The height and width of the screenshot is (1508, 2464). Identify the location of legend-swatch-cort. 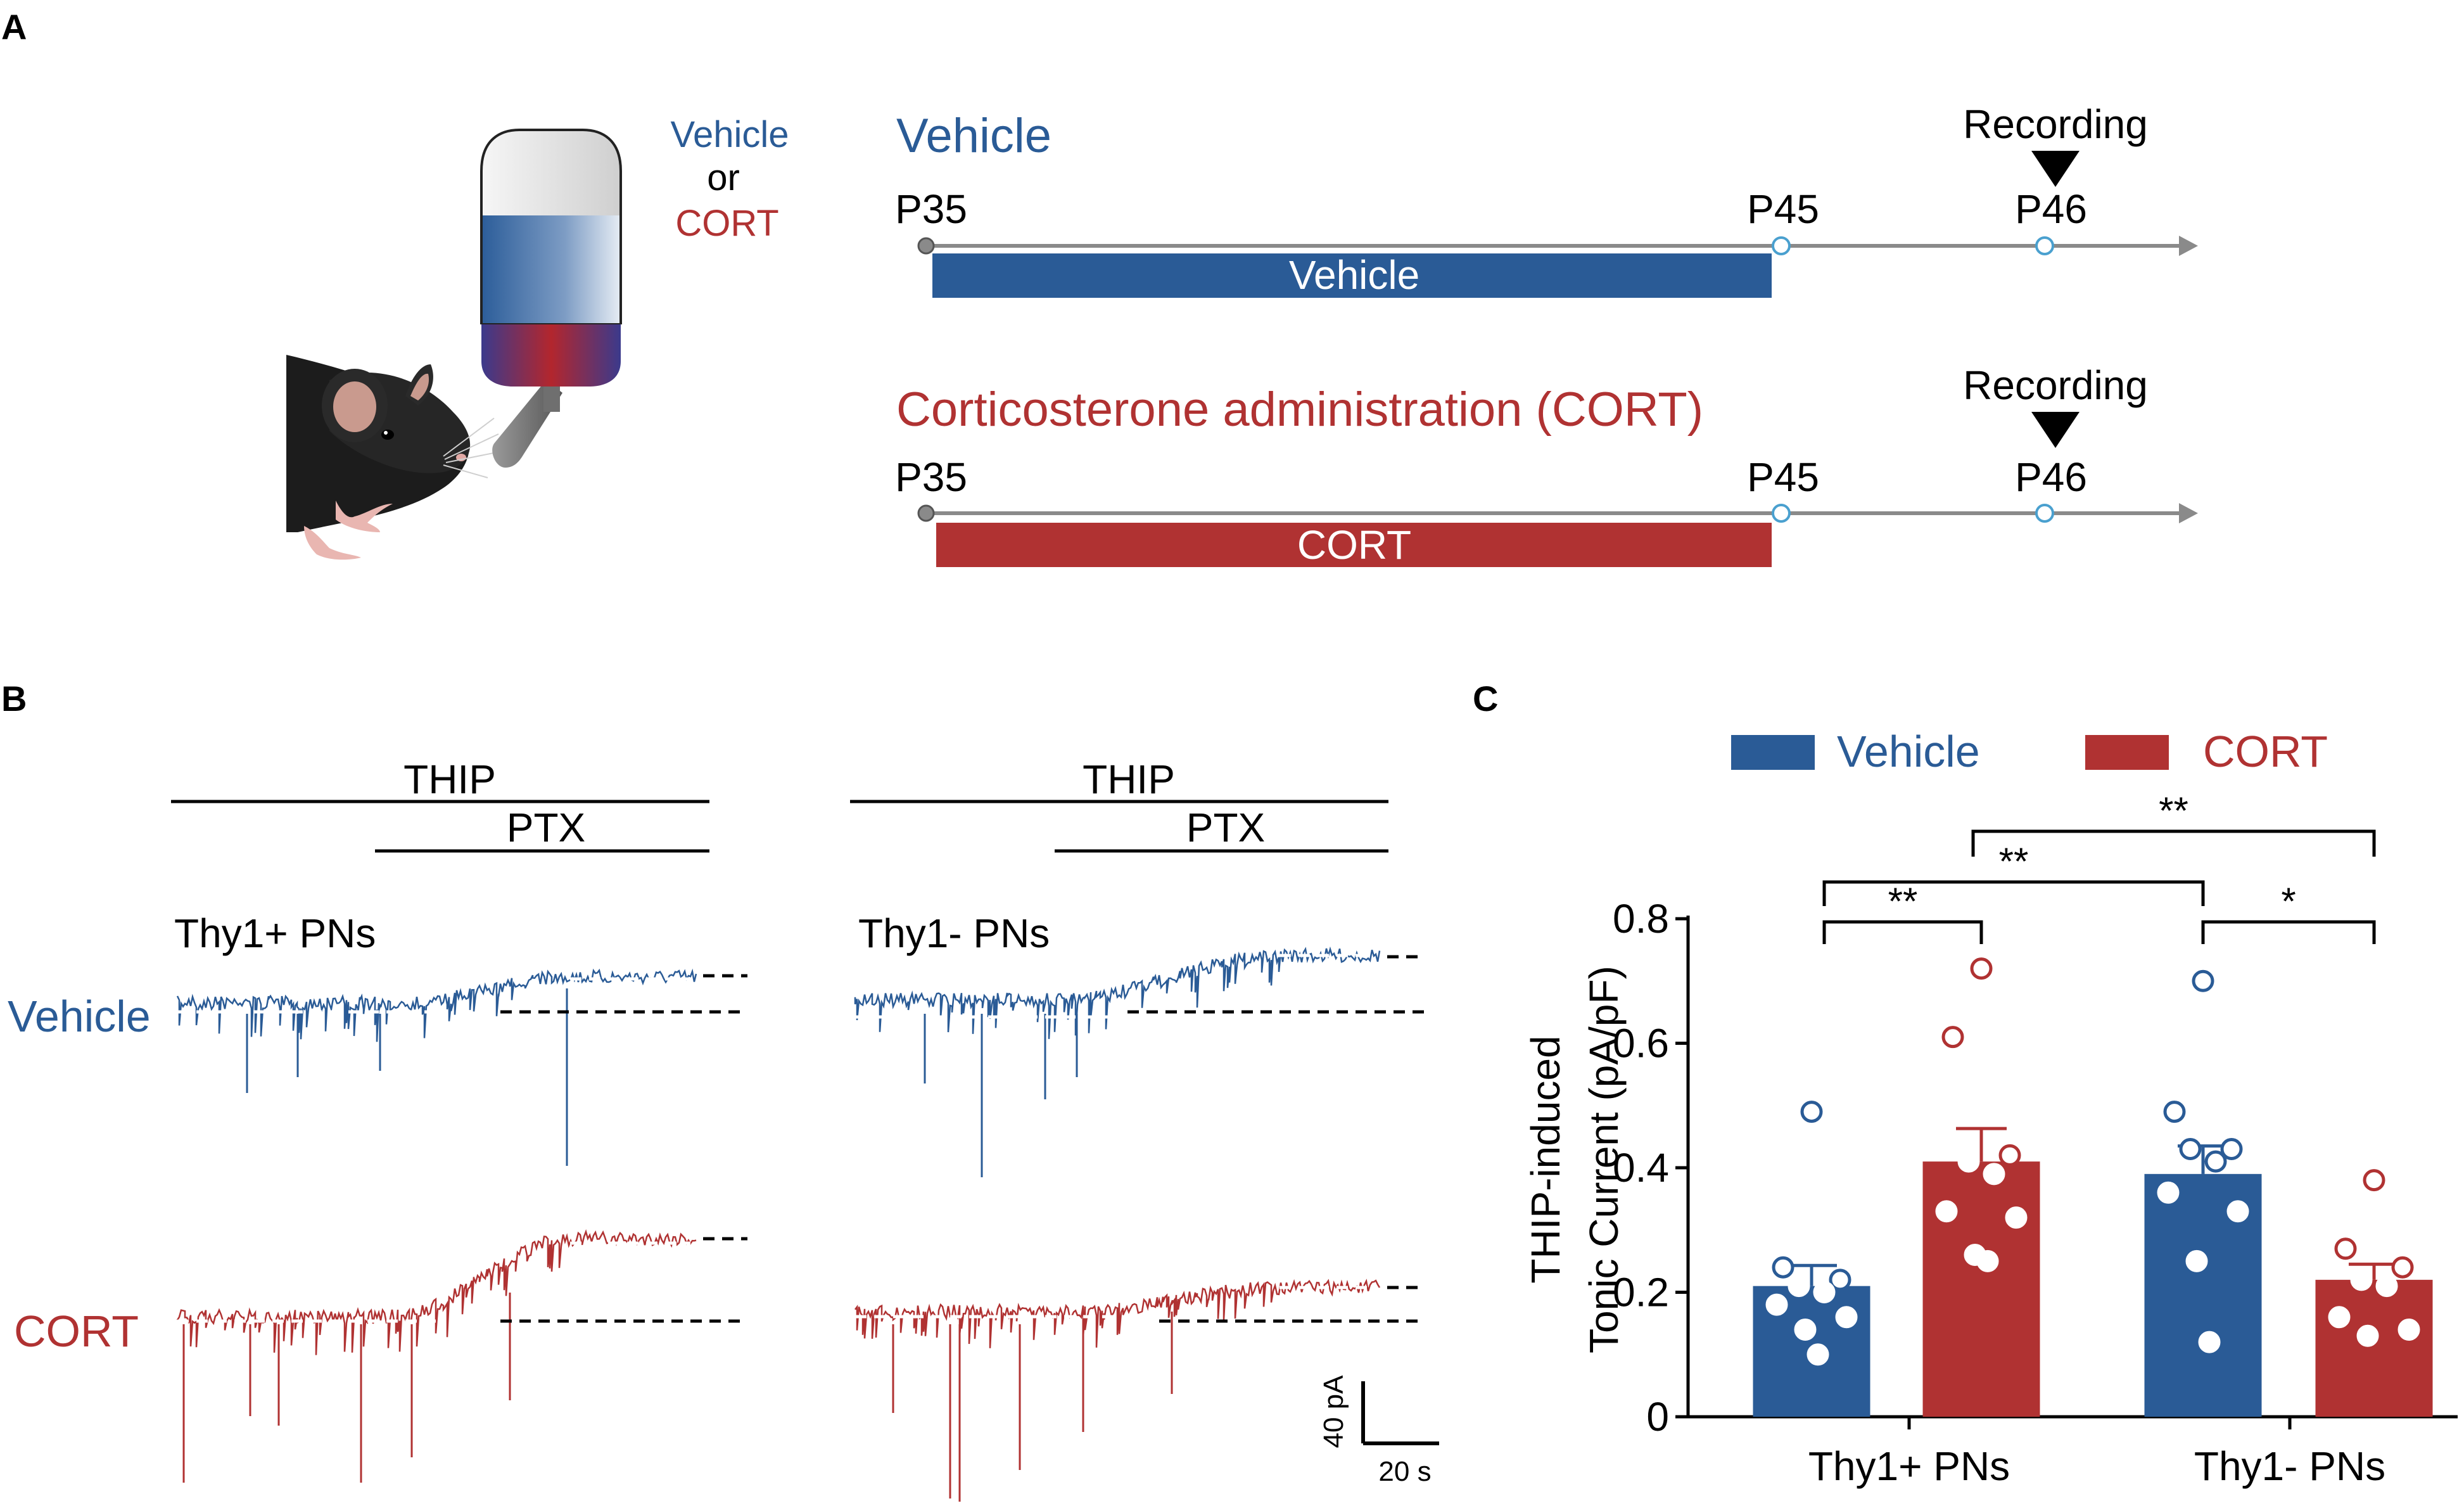
(2127, 752).